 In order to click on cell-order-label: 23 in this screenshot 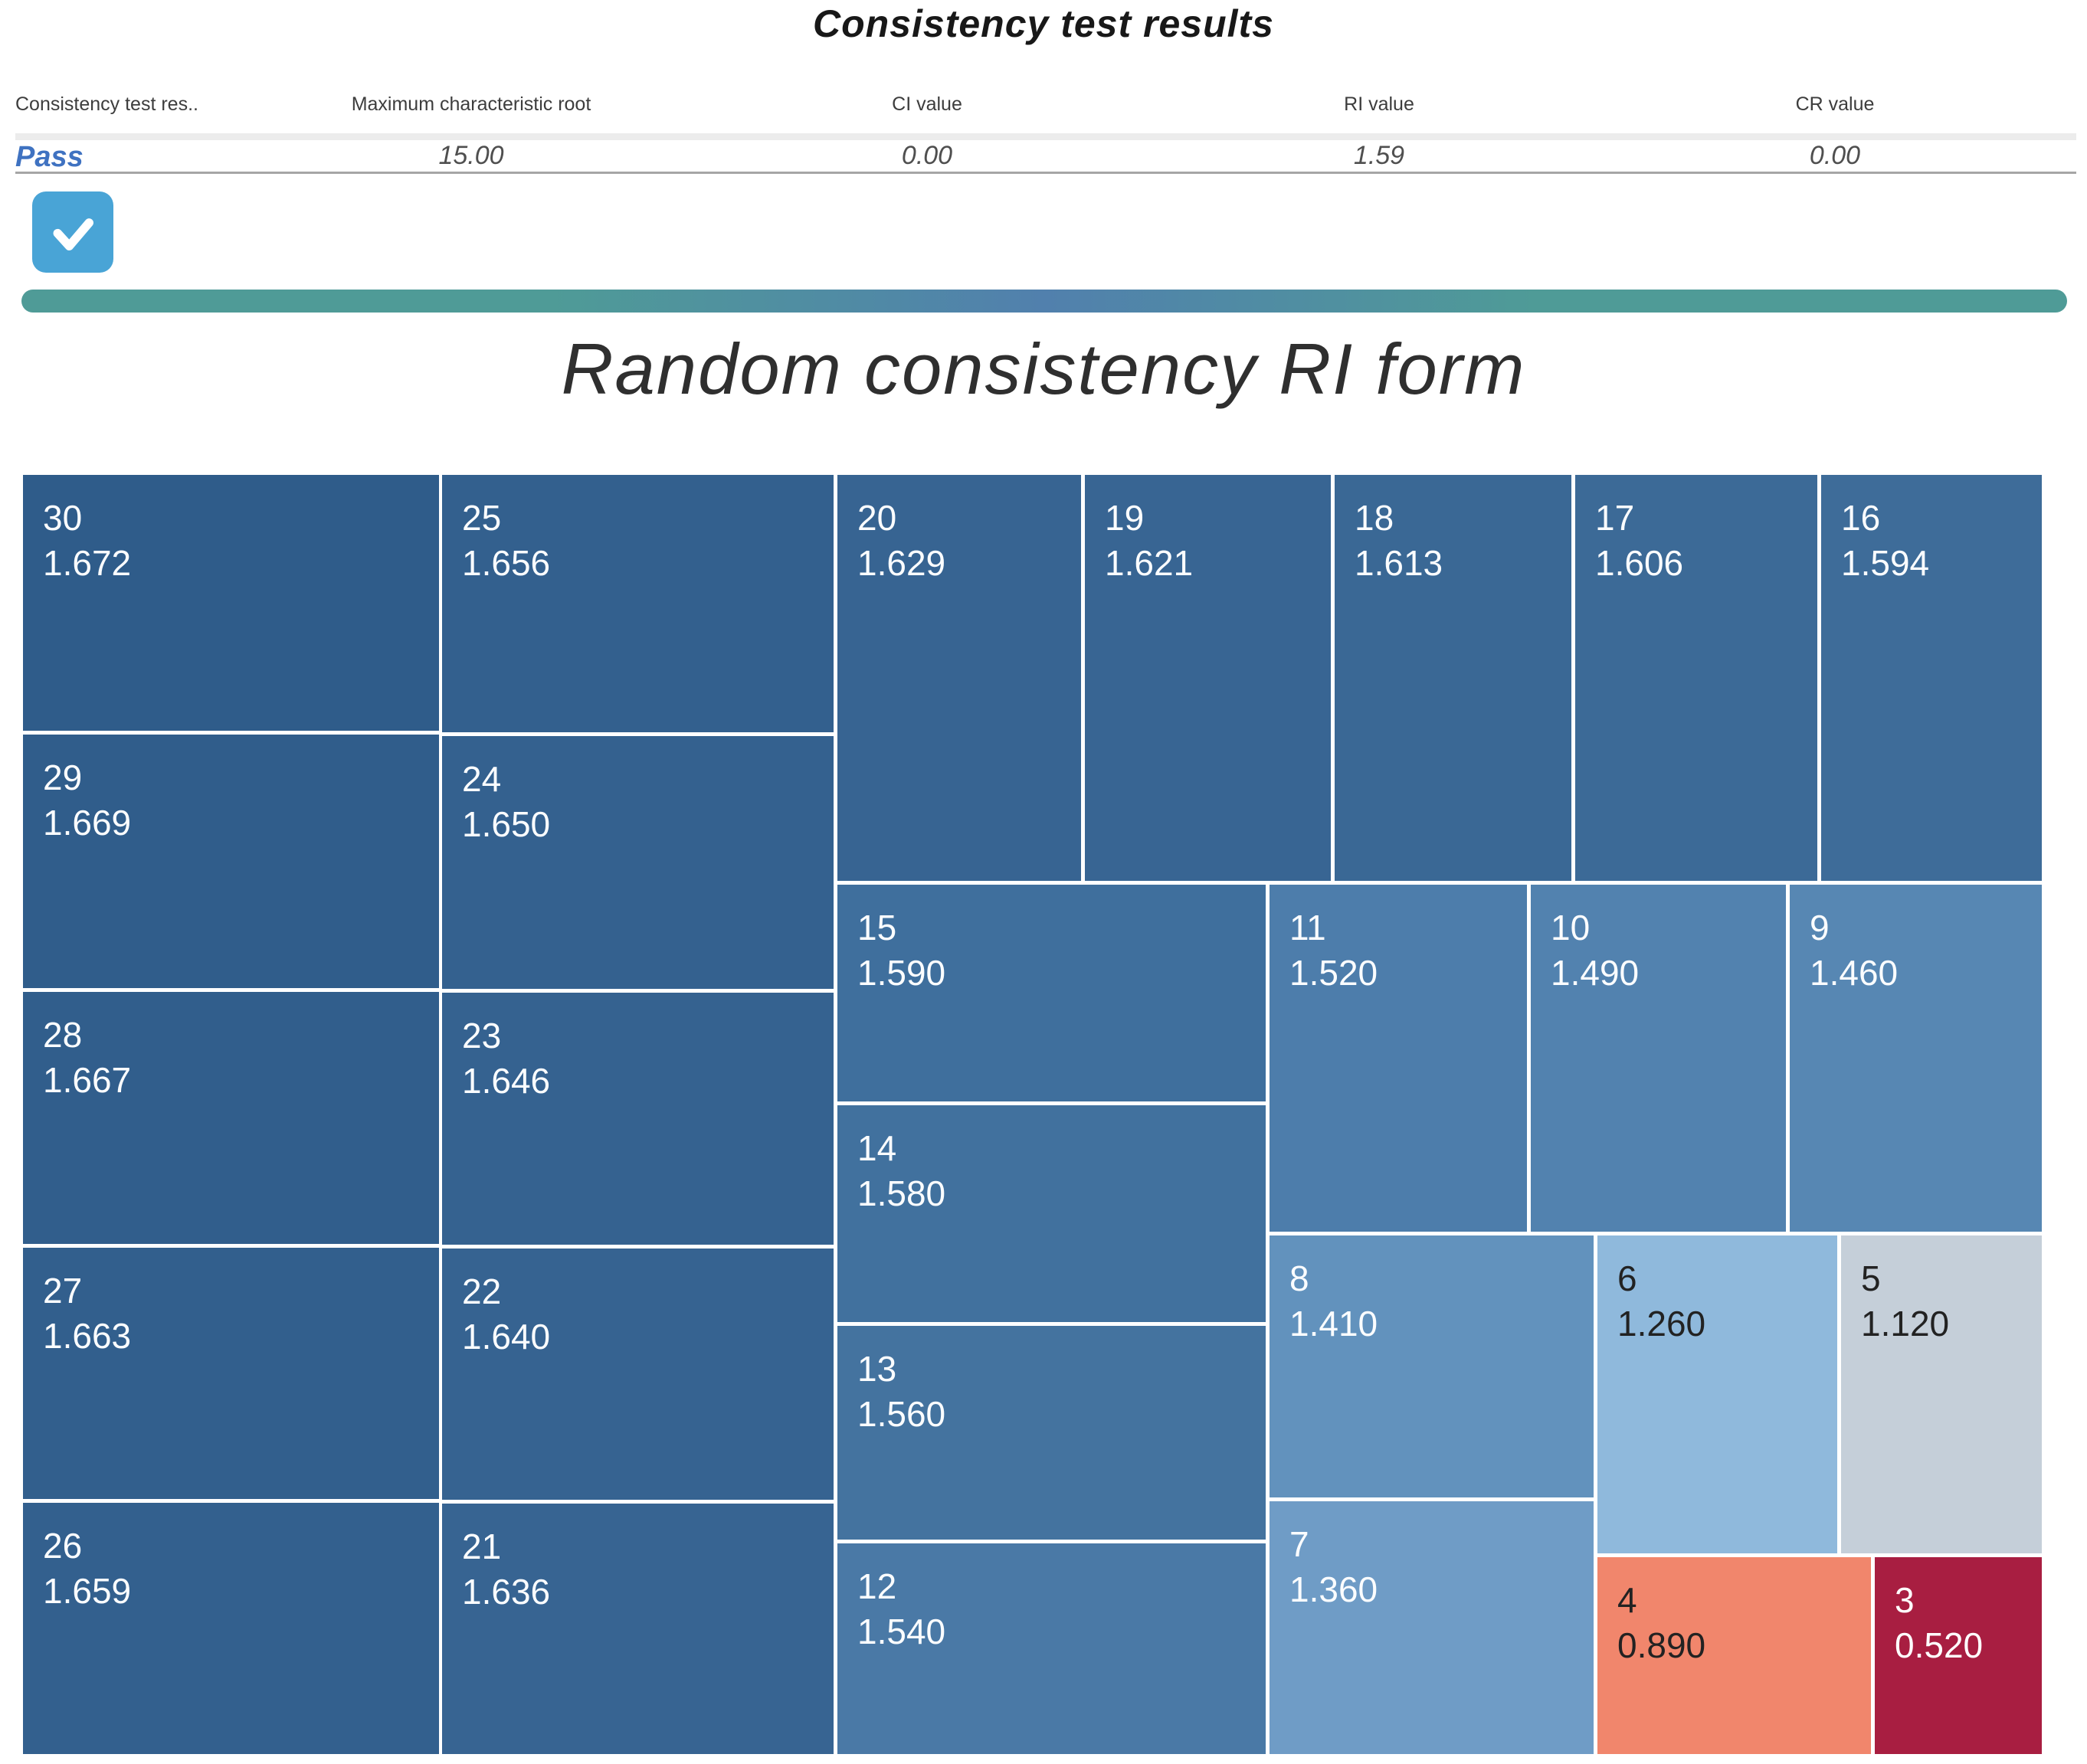, I will do `click(482, 1035)`.